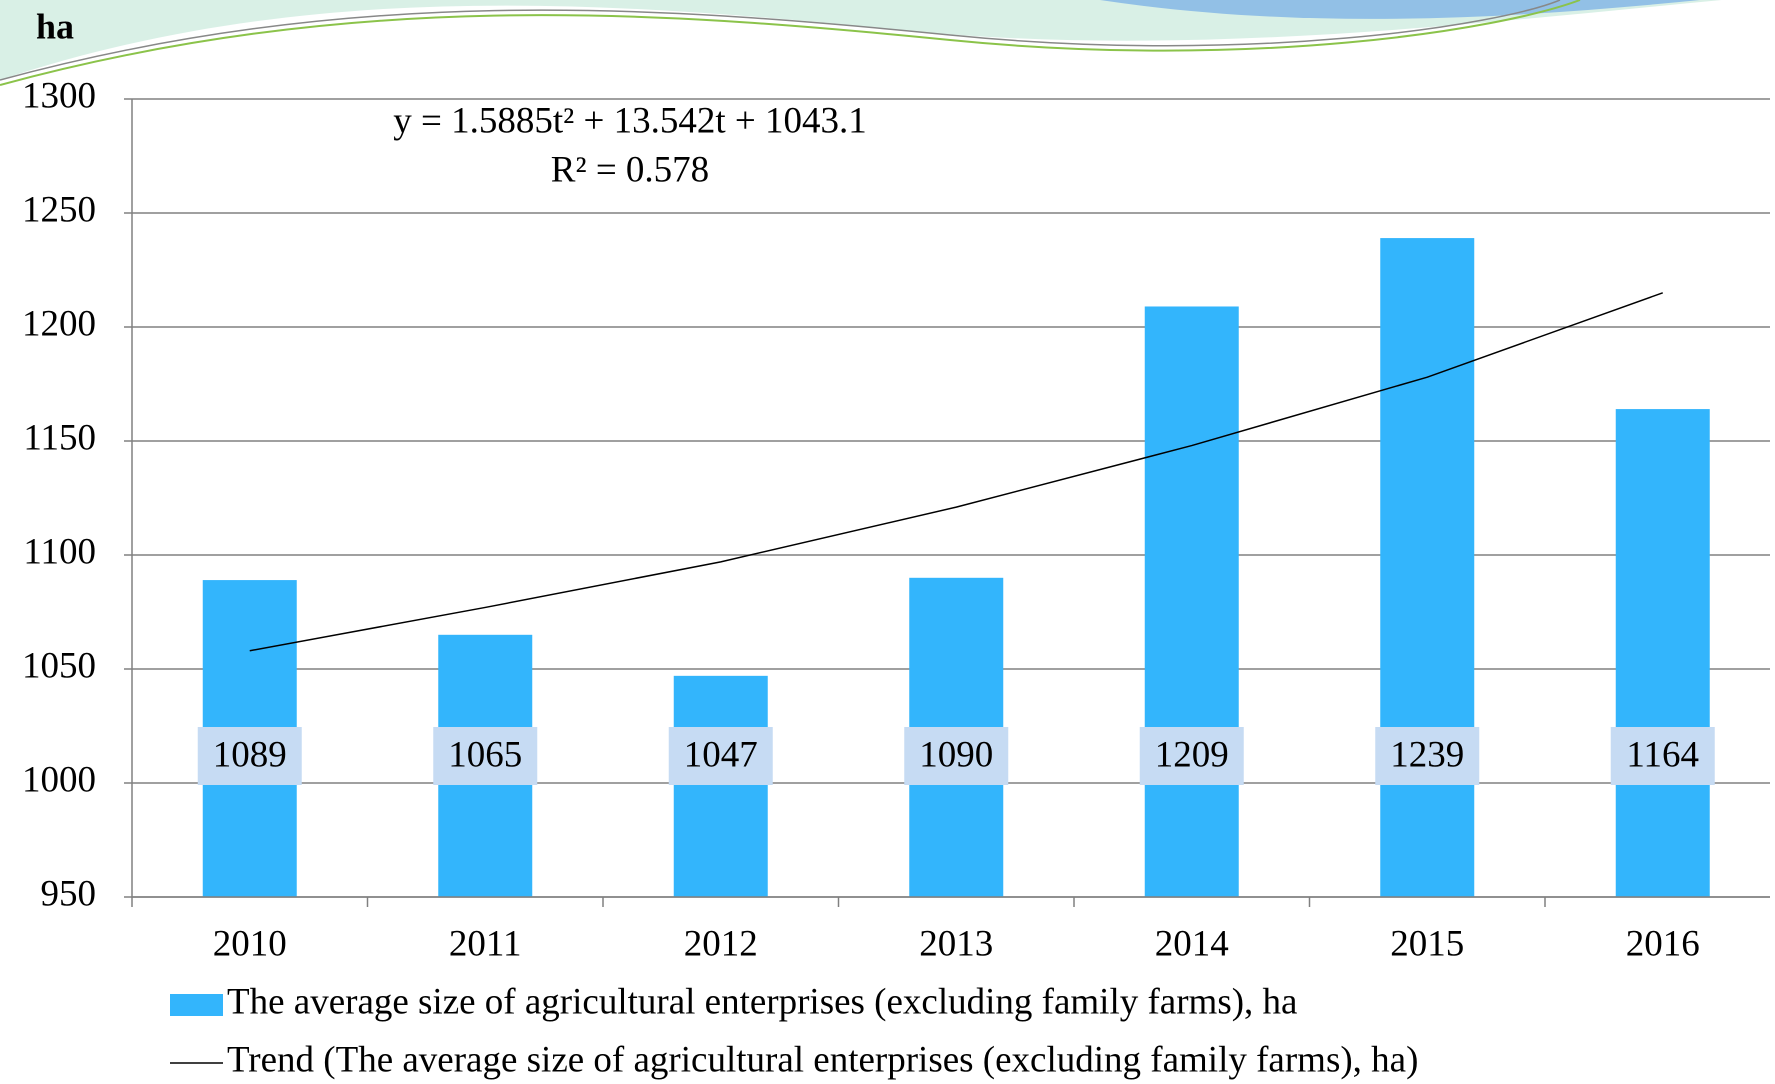 This screenshot has width=1775, height=1084. What do you see at coordinates (59, 665) in the screenshot?
I see `y-tick-label: 1050` at bounding box center [59, 665].